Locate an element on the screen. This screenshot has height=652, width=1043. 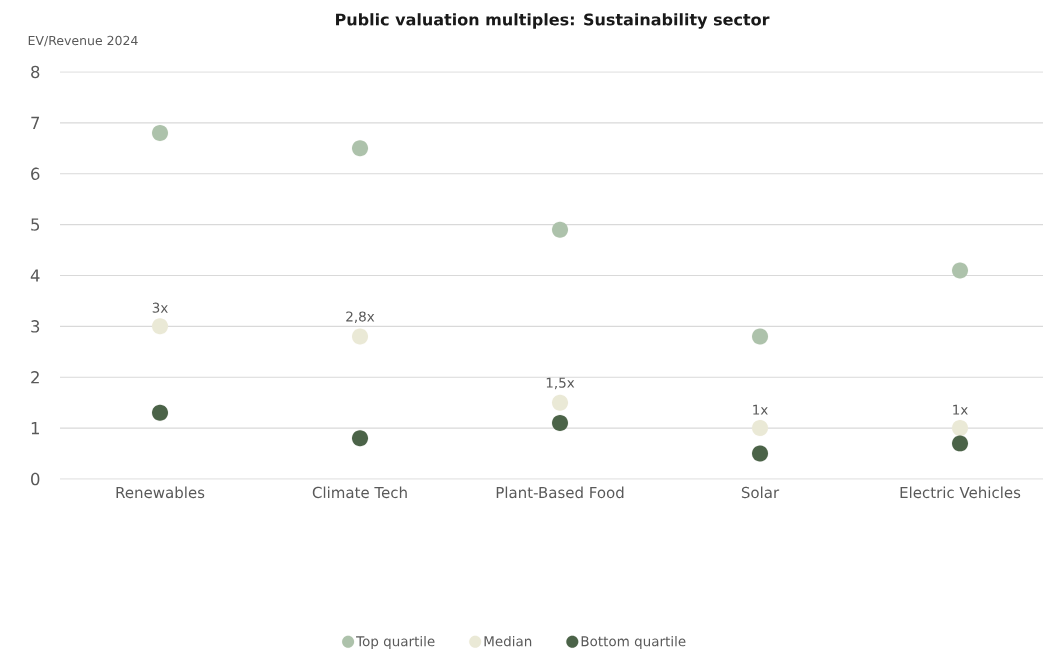
y-tick-label: 5 is located at coordinates (35, 224).